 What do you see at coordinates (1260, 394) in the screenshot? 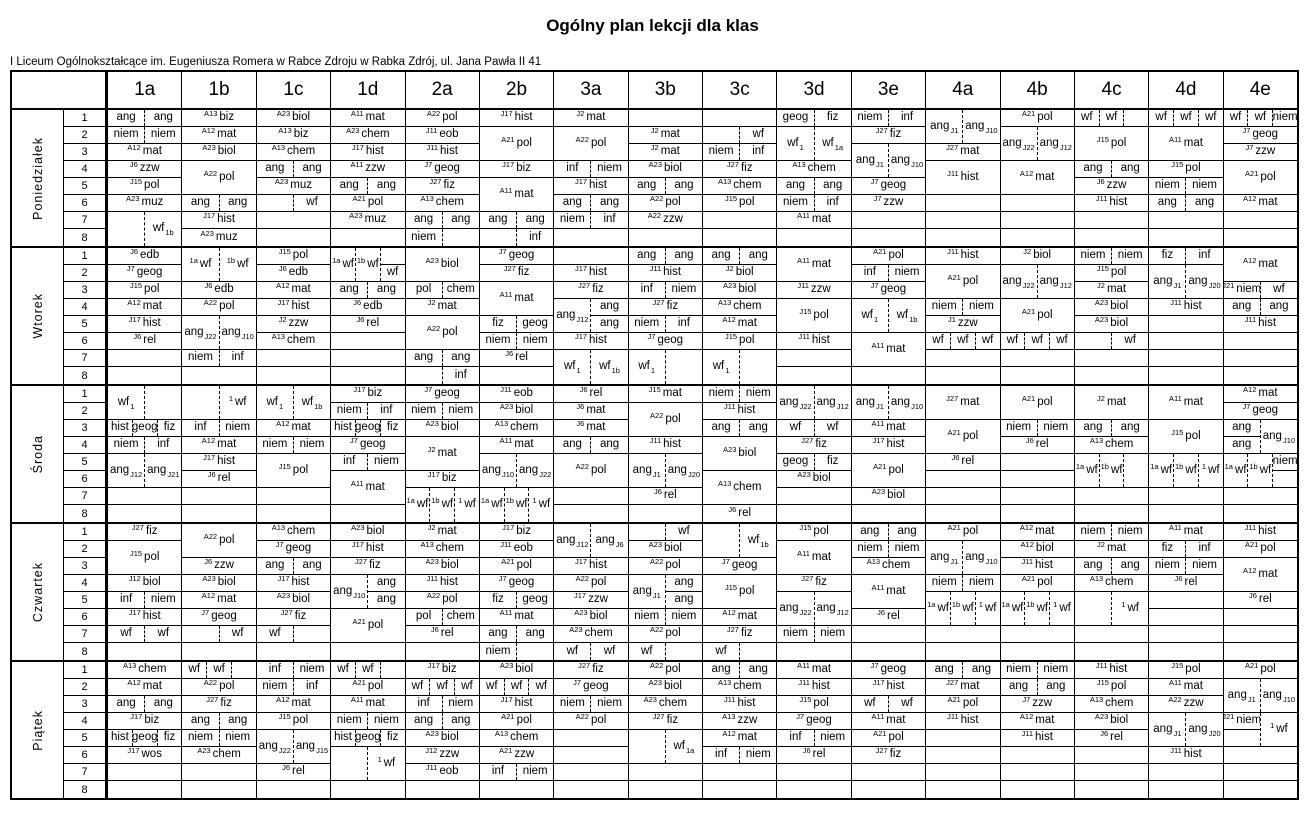
I see `lesson-block: A12 mat` at bounding box center [1260, 394].